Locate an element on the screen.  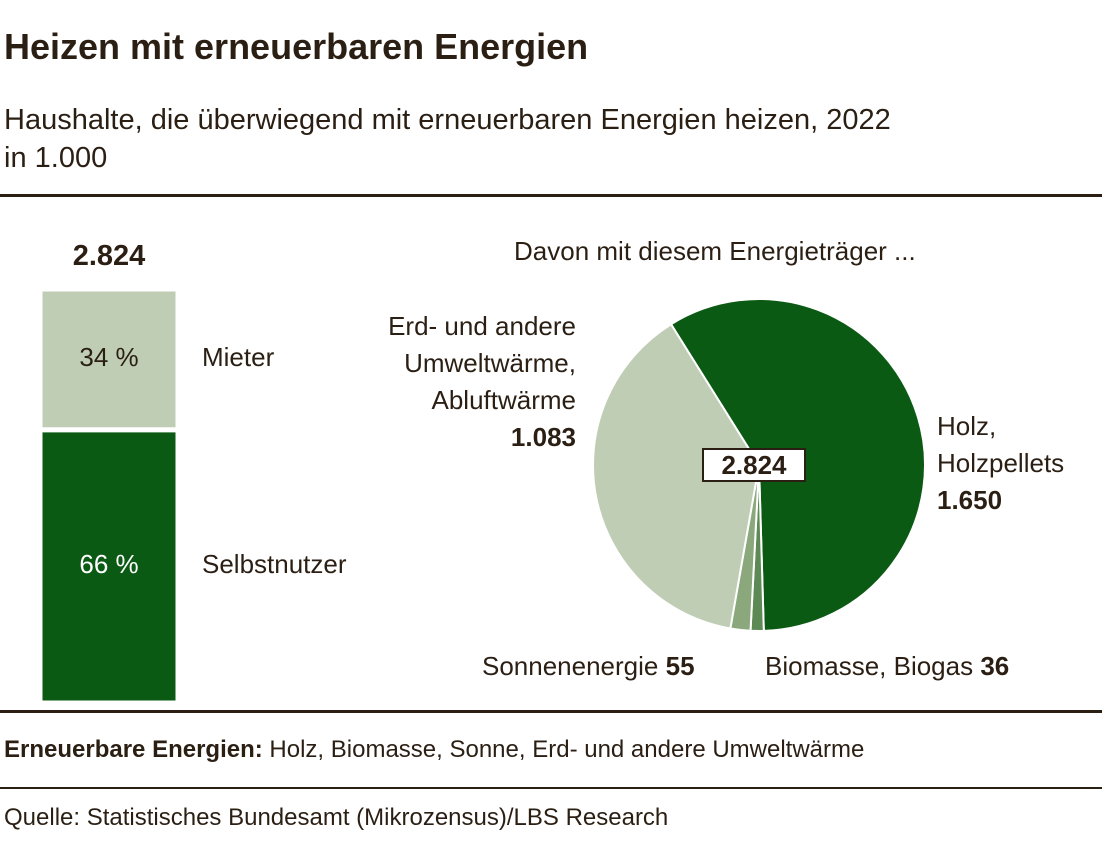
value-label: 1.083 is located at coordinates (543, 437).